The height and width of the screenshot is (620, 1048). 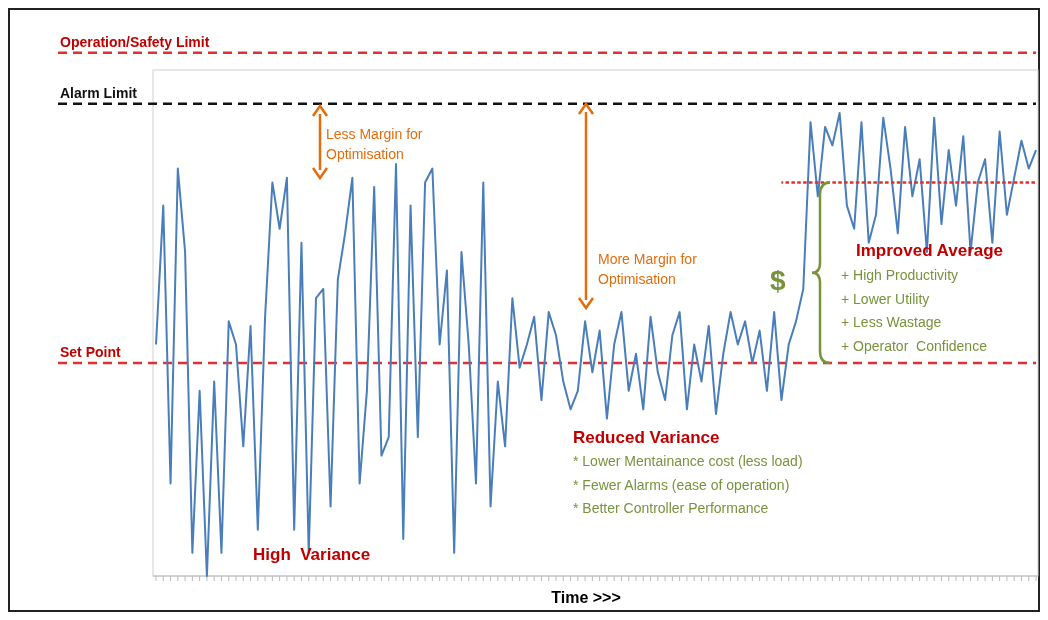 What do you see at coordinates (671, 508) in the screenshot?
I see `annotation: * Better Controller Performance` at bounding box center [671, 508].